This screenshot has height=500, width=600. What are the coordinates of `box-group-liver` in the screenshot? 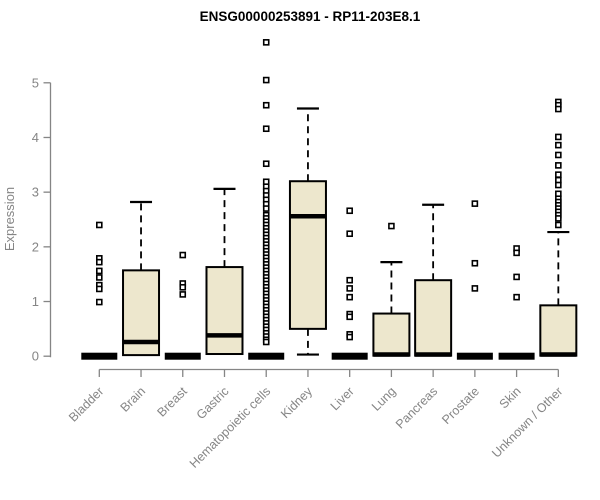 It's located at (349, 283).